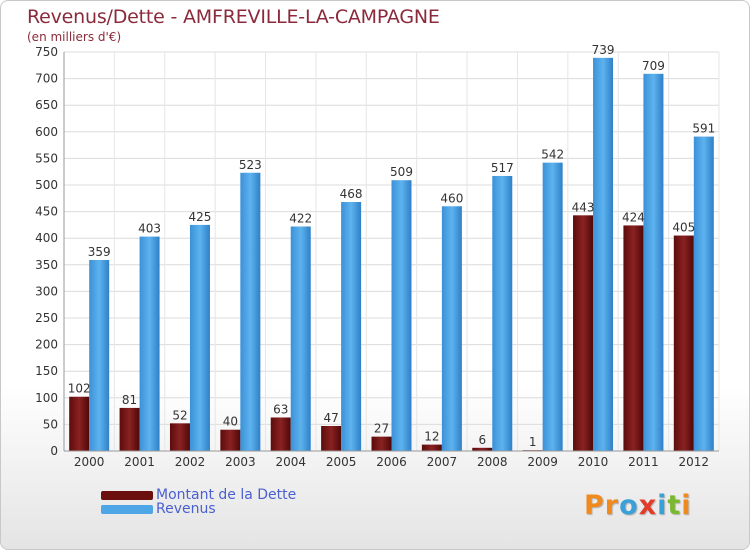 The image size is (750, 550). I want to click on data-label-revenus: 509, so click(401, 172).